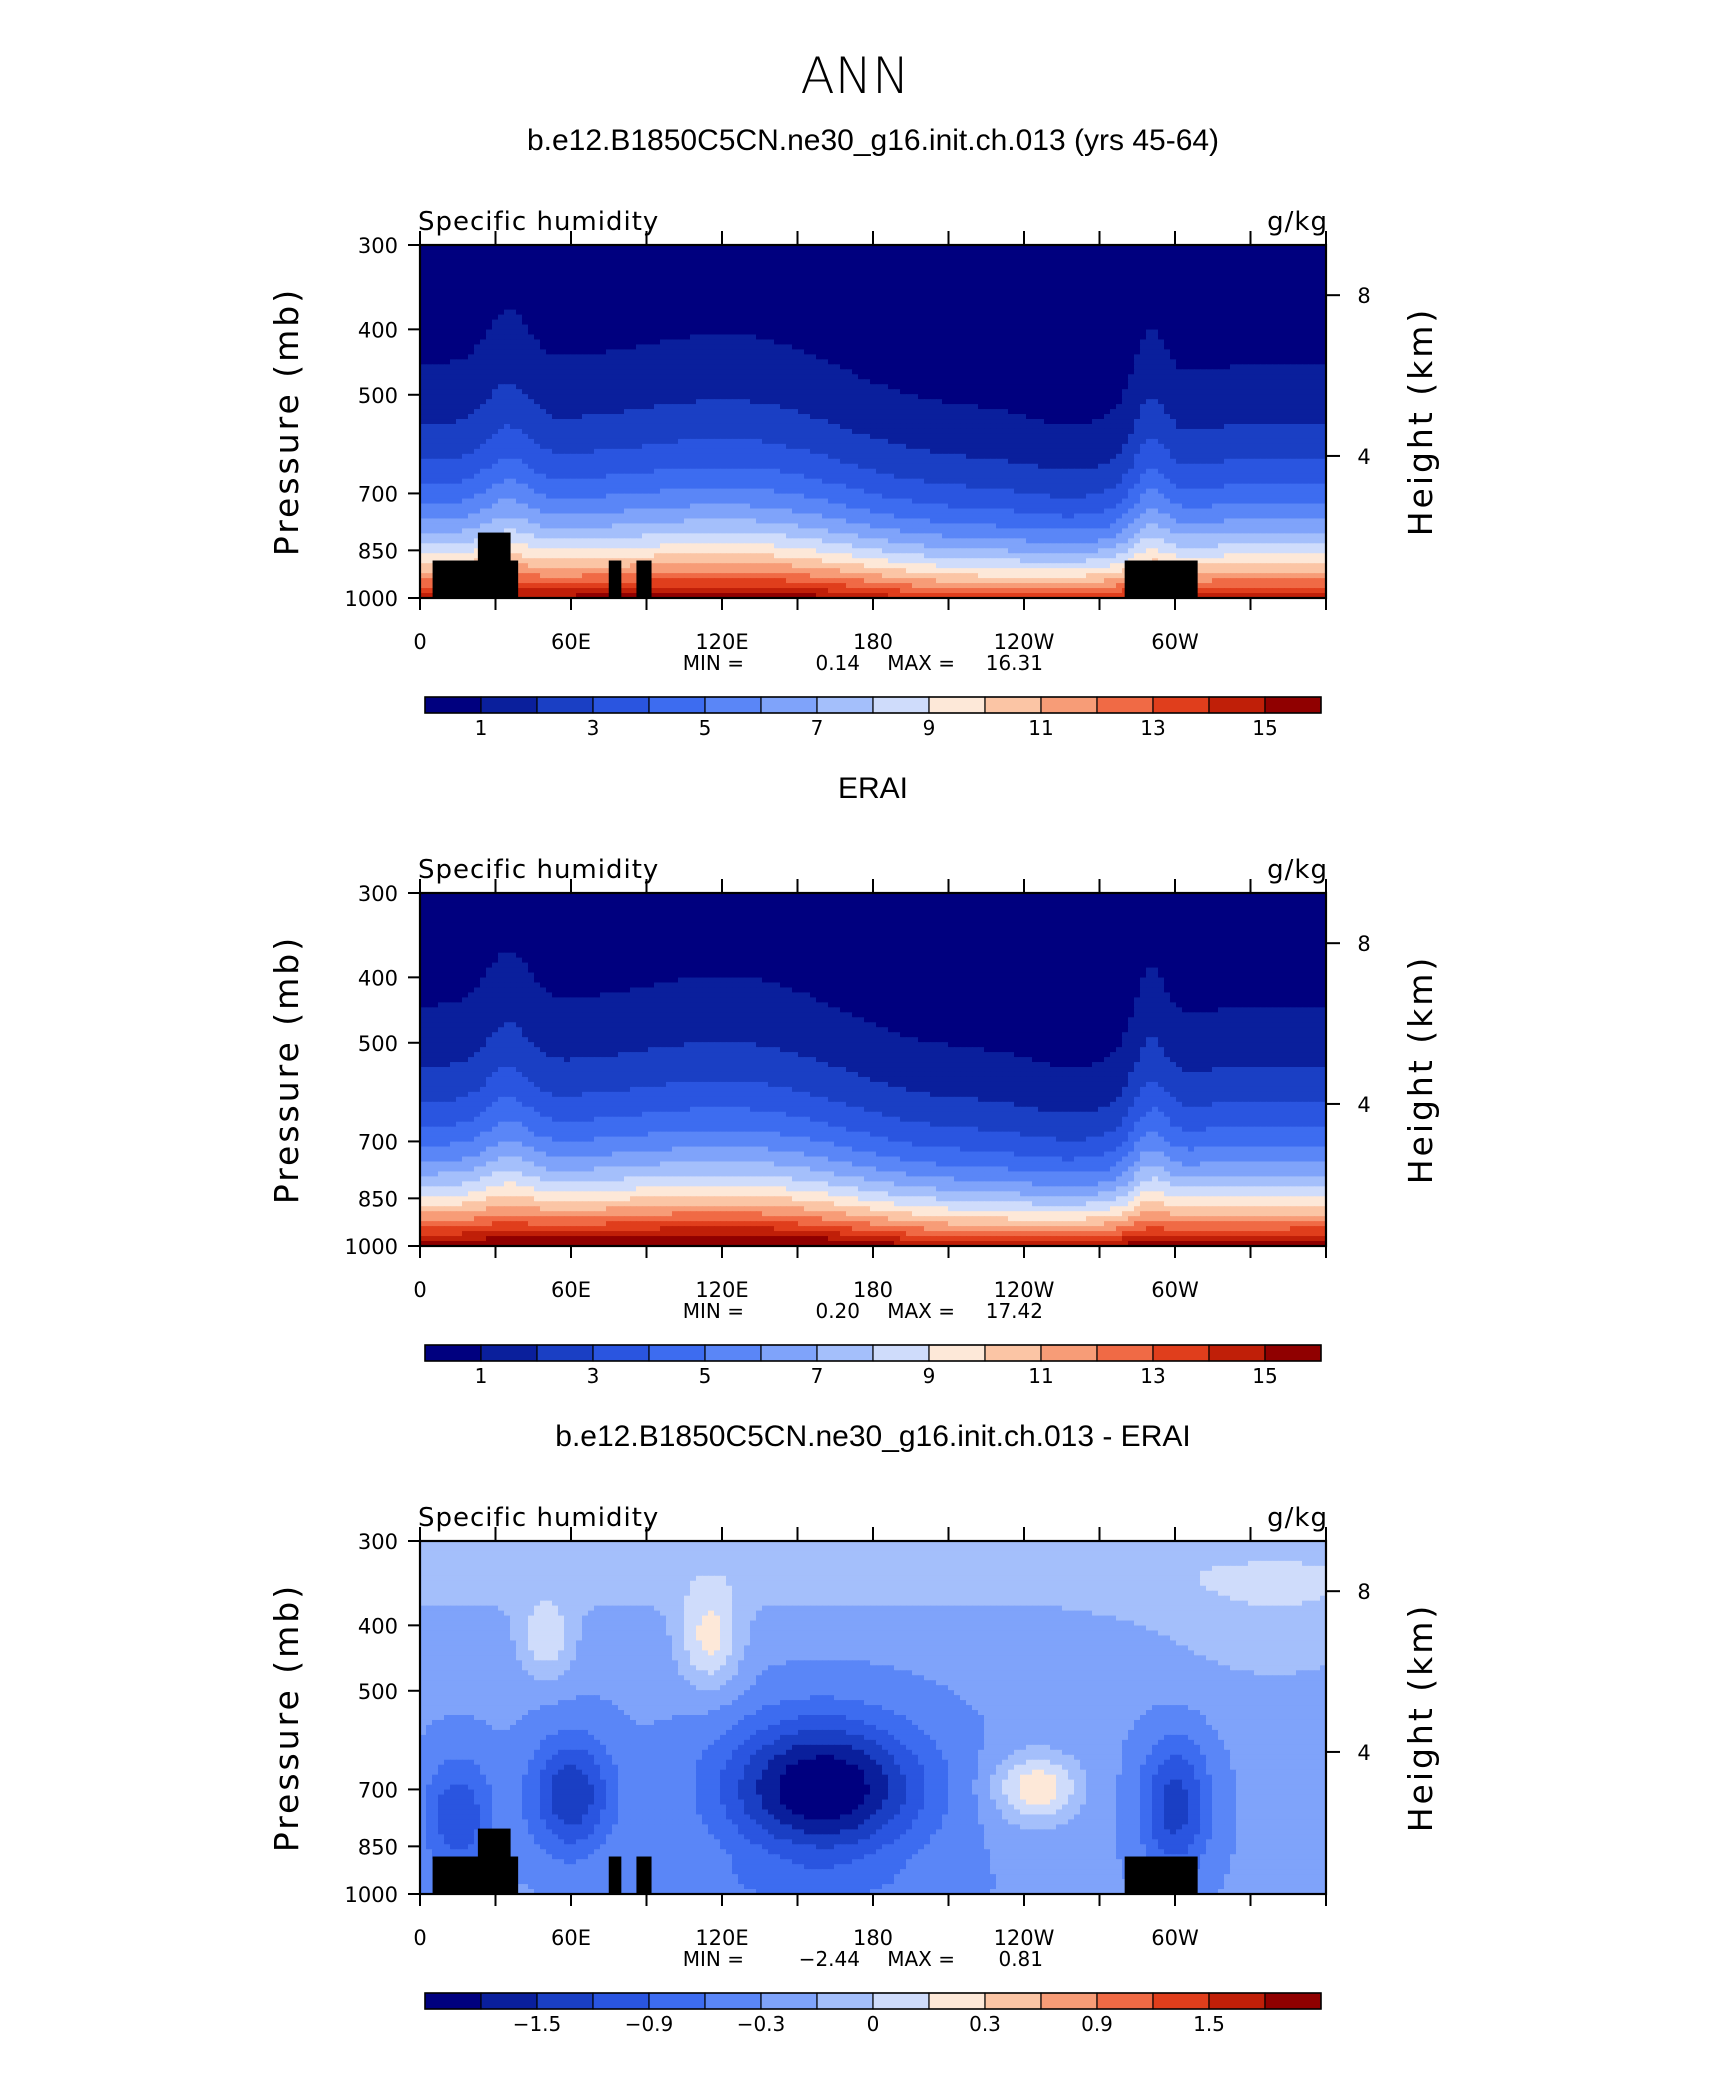 This screenshot has height=2074, width=1710. I want to click on min-value: −2.44, so click(829, 1959).